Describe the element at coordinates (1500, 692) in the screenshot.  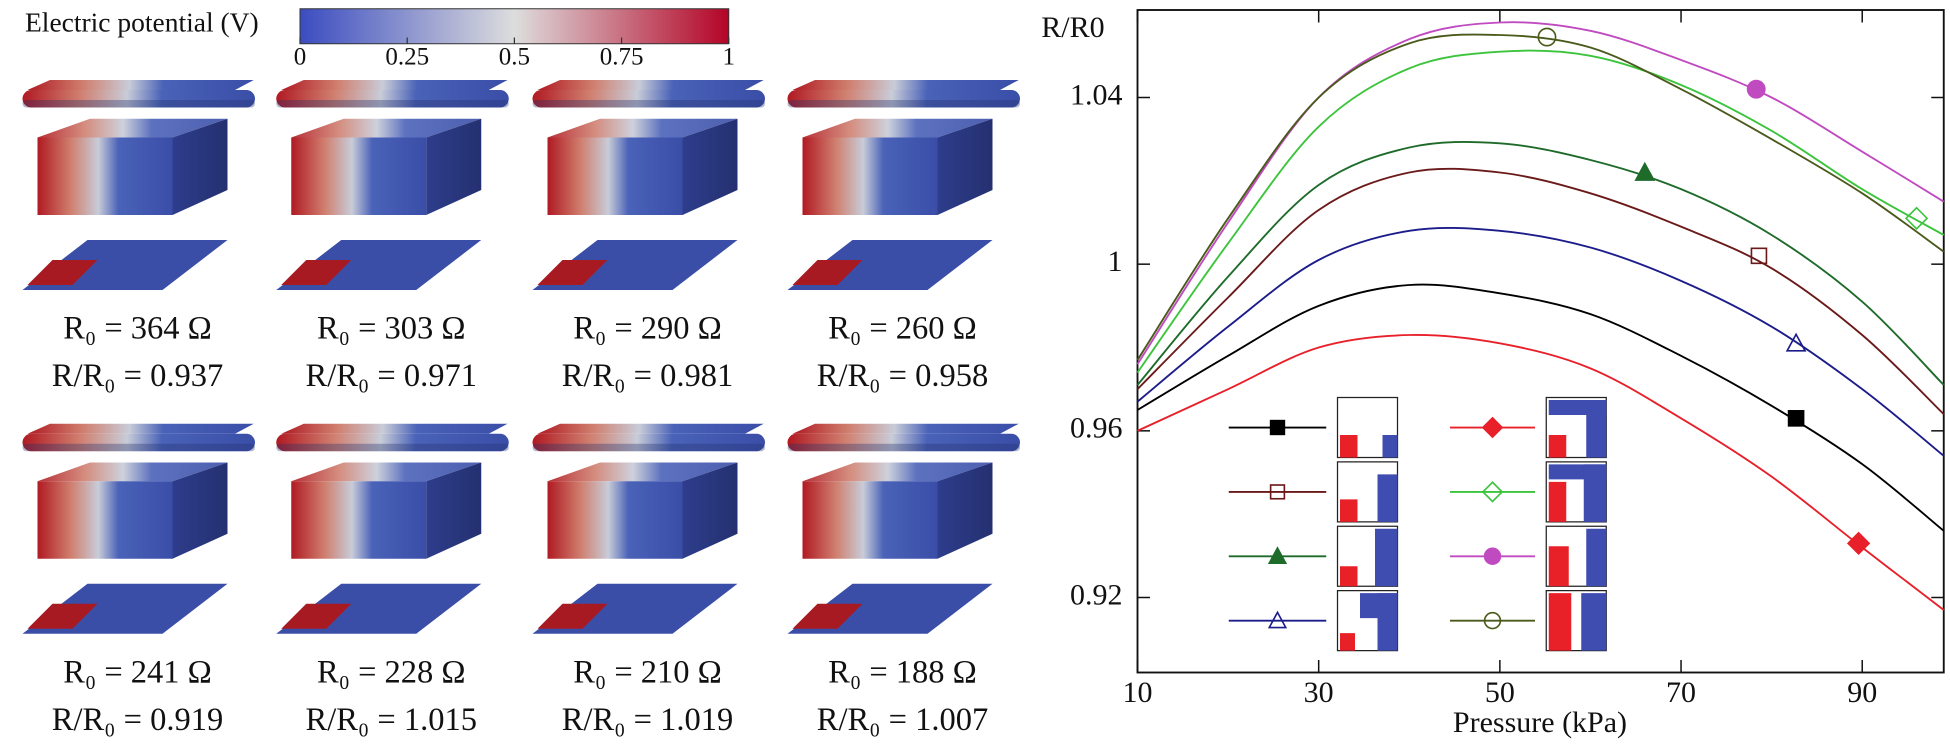
I see `x-tick-label: 50` at that location.